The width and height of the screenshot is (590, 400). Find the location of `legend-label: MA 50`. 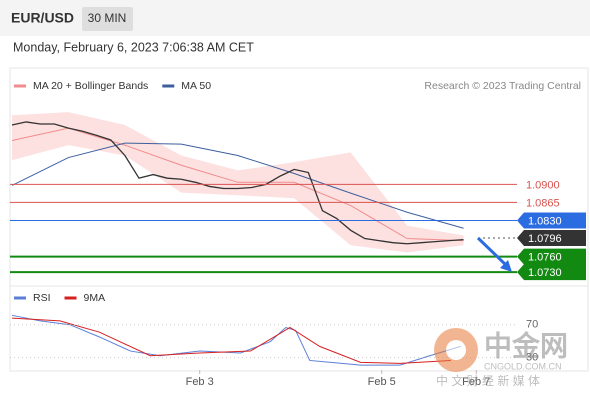

legend-label: MA 50 is located at coordinates (196, 86).